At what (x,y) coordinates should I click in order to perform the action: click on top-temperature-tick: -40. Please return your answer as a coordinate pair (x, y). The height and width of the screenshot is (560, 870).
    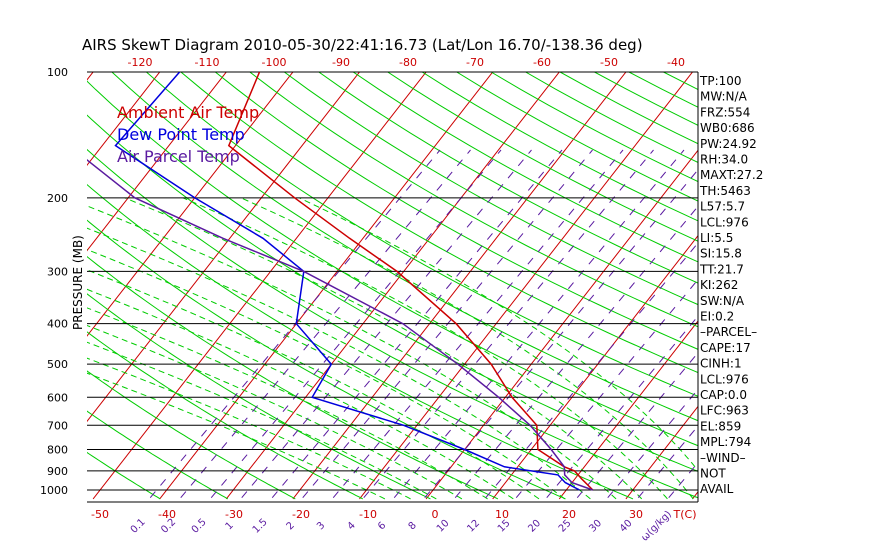
    Looking at the image, I should click on (676, 62).